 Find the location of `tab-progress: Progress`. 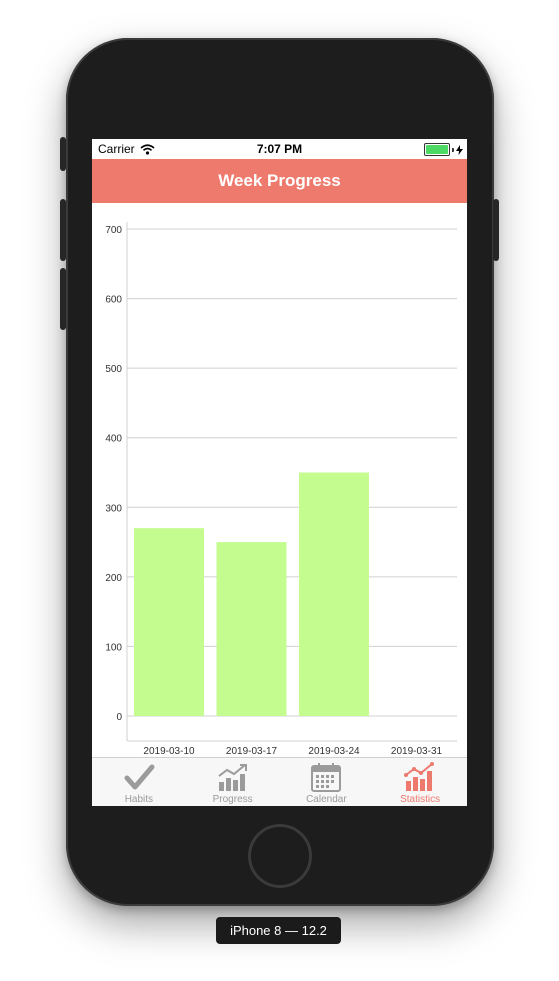

tab-progress: Progress is located at coordinates (233, 782).